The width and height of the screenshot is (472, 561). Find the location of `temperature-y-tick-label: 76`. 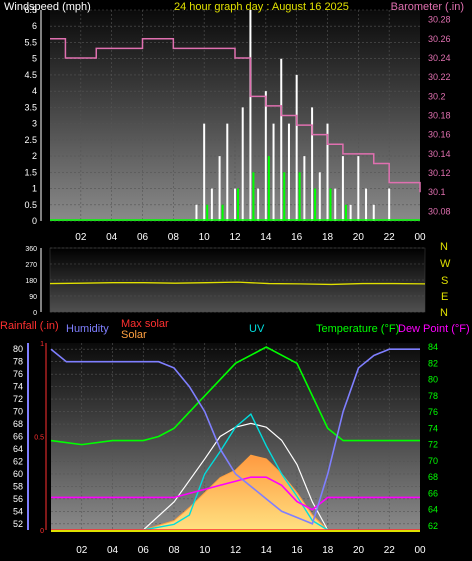

temperature-y-tick-label: 76 is located at coordinates (433, 412).